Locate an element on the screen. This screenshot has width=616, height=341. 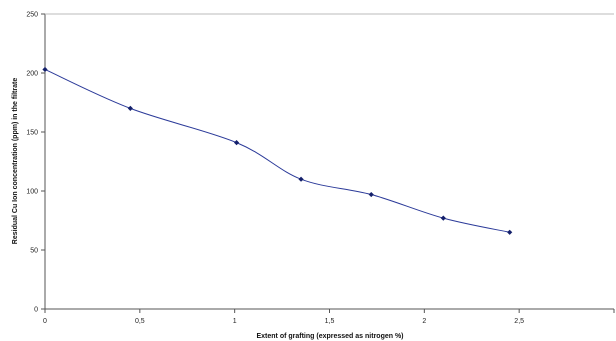
y-tick-label: 0 is located at coordinates (36, 310).